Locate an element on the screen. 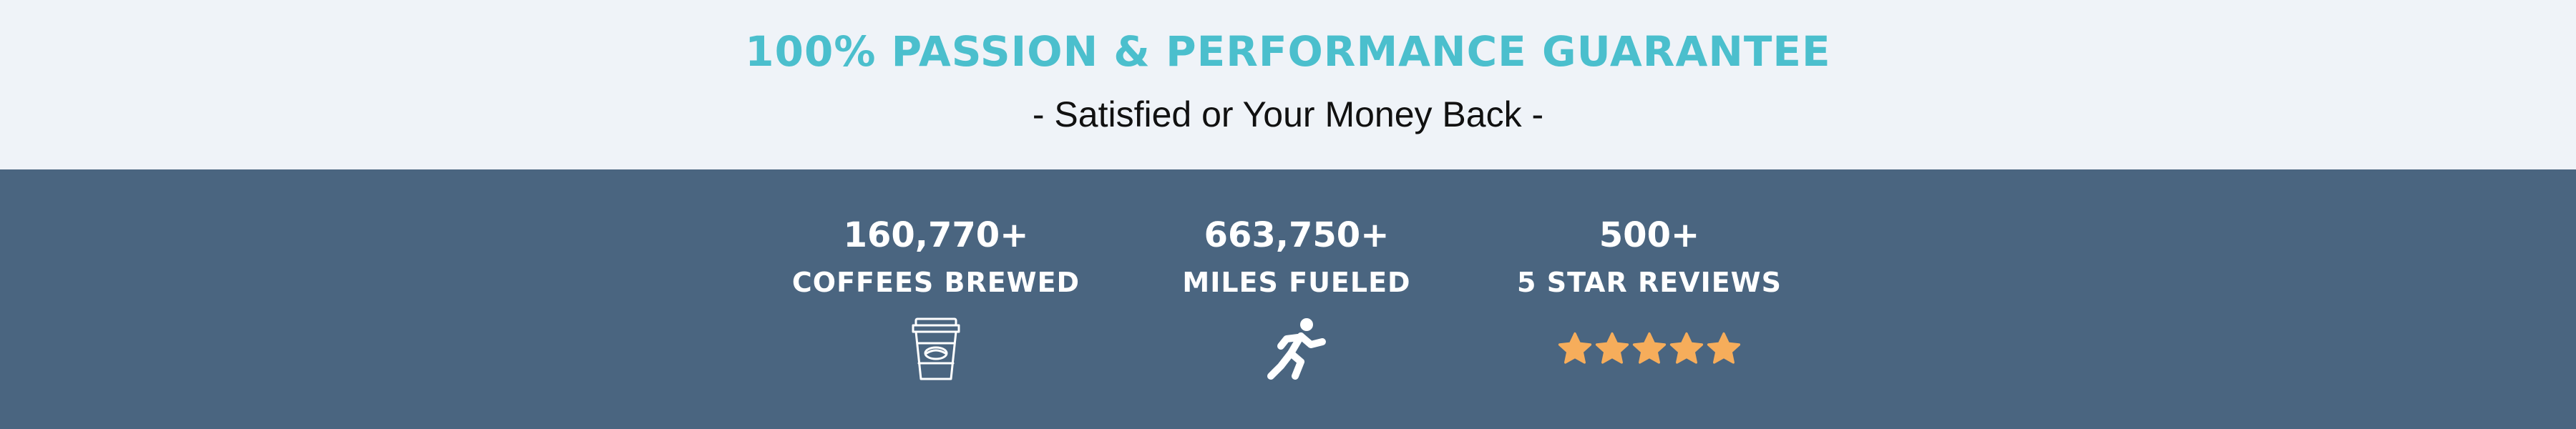 The width and height of the screenshot is (2576, 429). guarantee-subtitle: - Satisfied or Your Money Back - is located at coordinates (1288, 114).